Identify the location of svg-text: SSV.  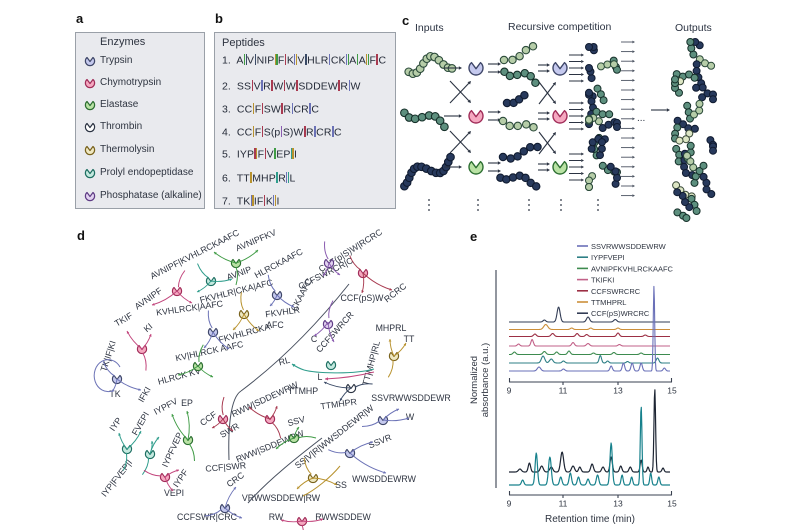
(296, 421).